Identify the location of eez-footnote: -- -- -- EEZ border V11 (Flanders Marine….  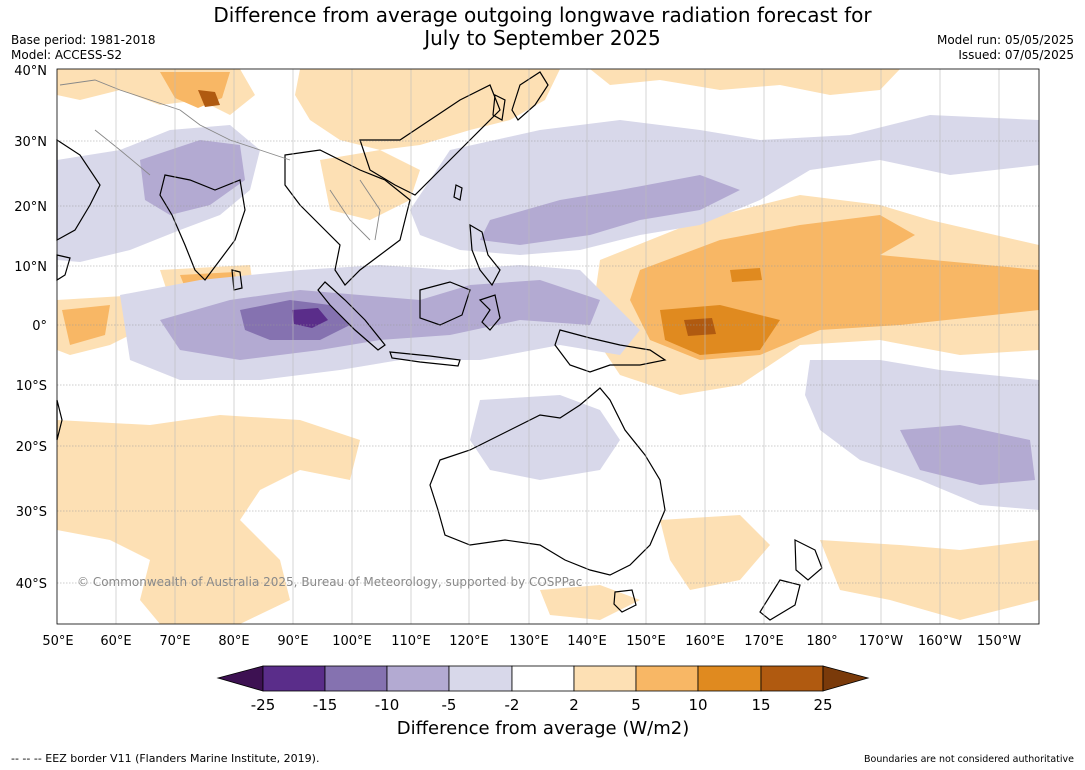
(165, 758).